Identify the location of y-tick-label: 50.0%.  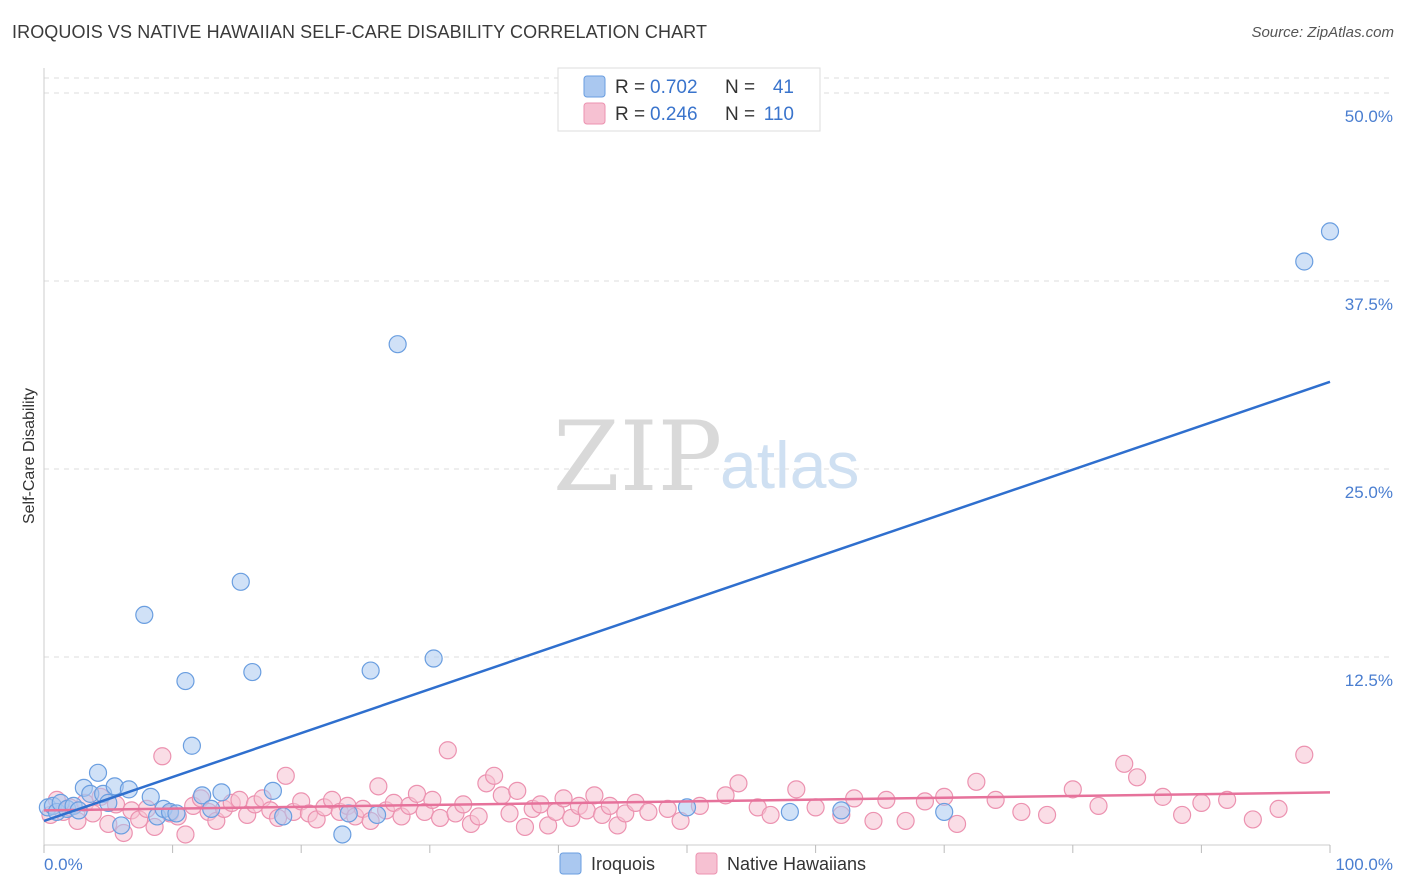
(1369, 116).